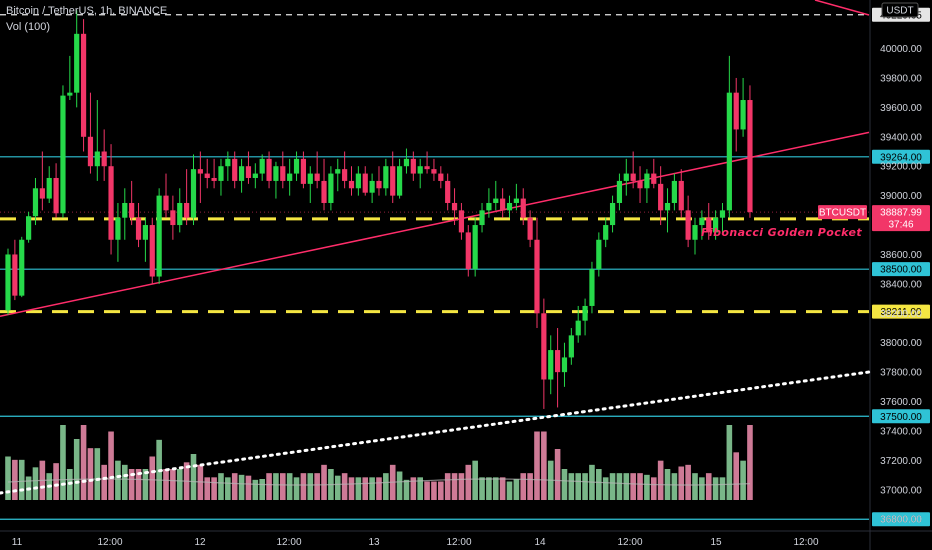 This screenshot has width=932, height=550. I want to click on y-axis-tick-label: 37800.00, so click(901, 373).